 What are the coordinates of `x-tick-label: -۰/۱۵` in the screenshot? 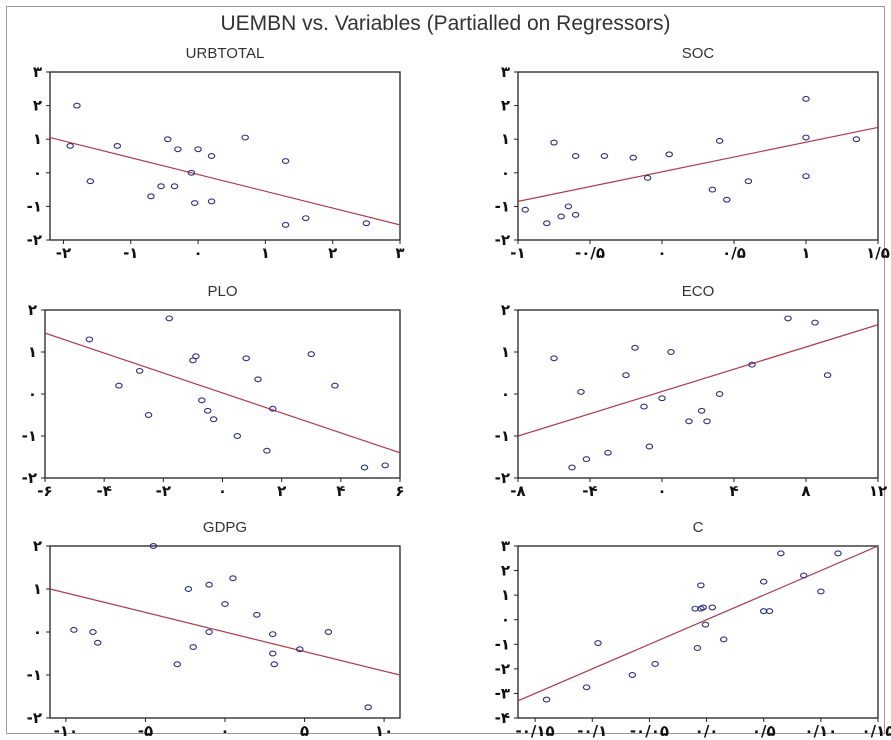 It's located at (535, 731).